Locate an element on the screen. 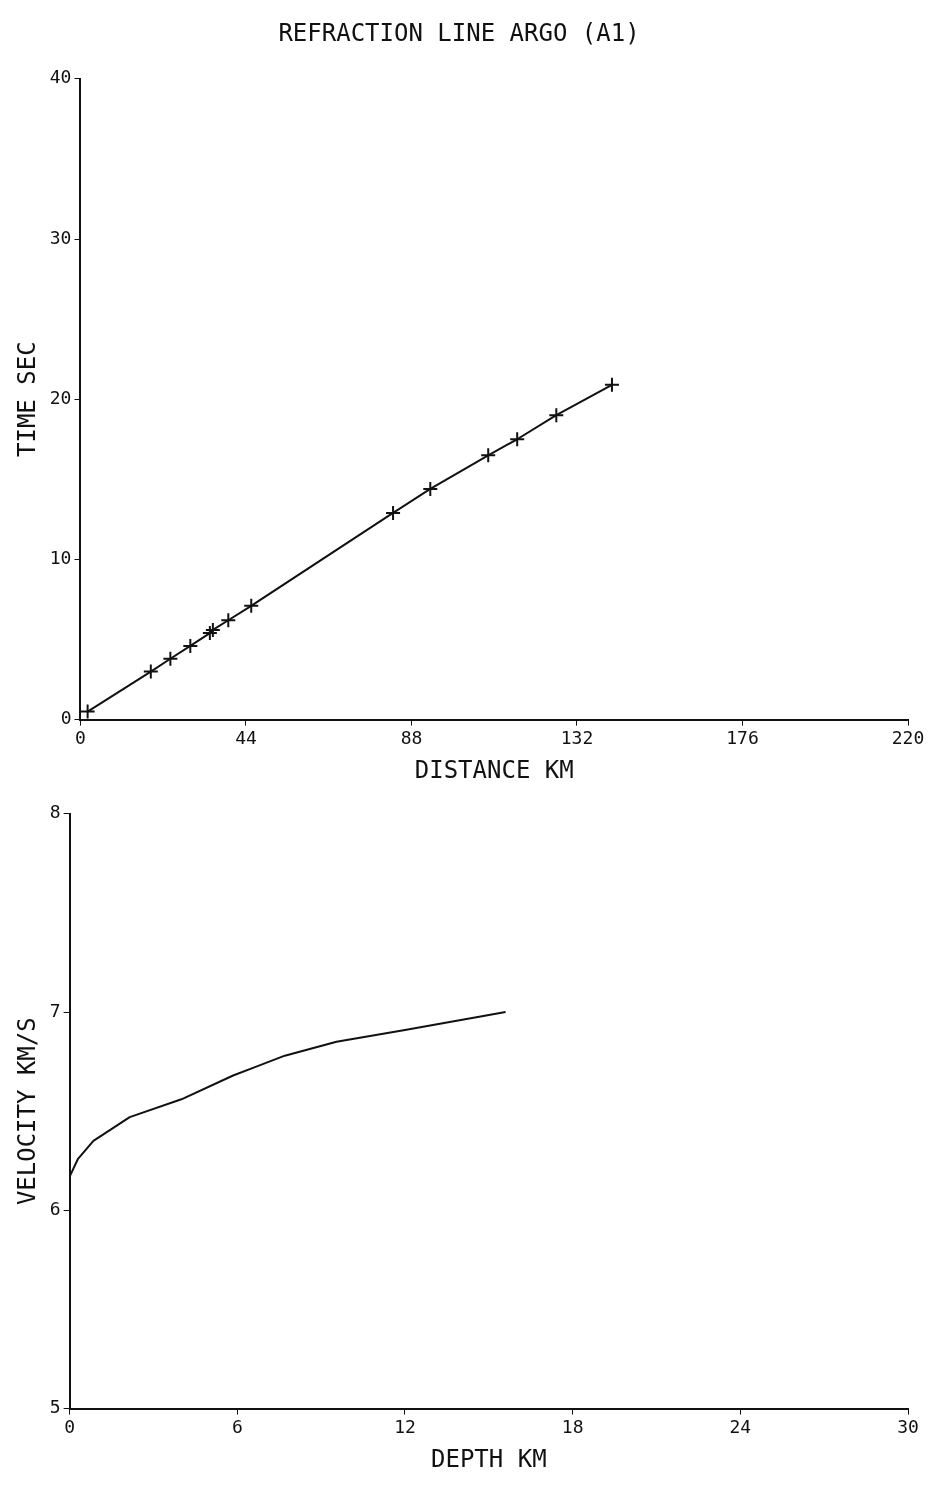 The image size is (948, 1489). chart-title: REFRACTION LINE ARGO (A1) is located at coordinates (459, 32).